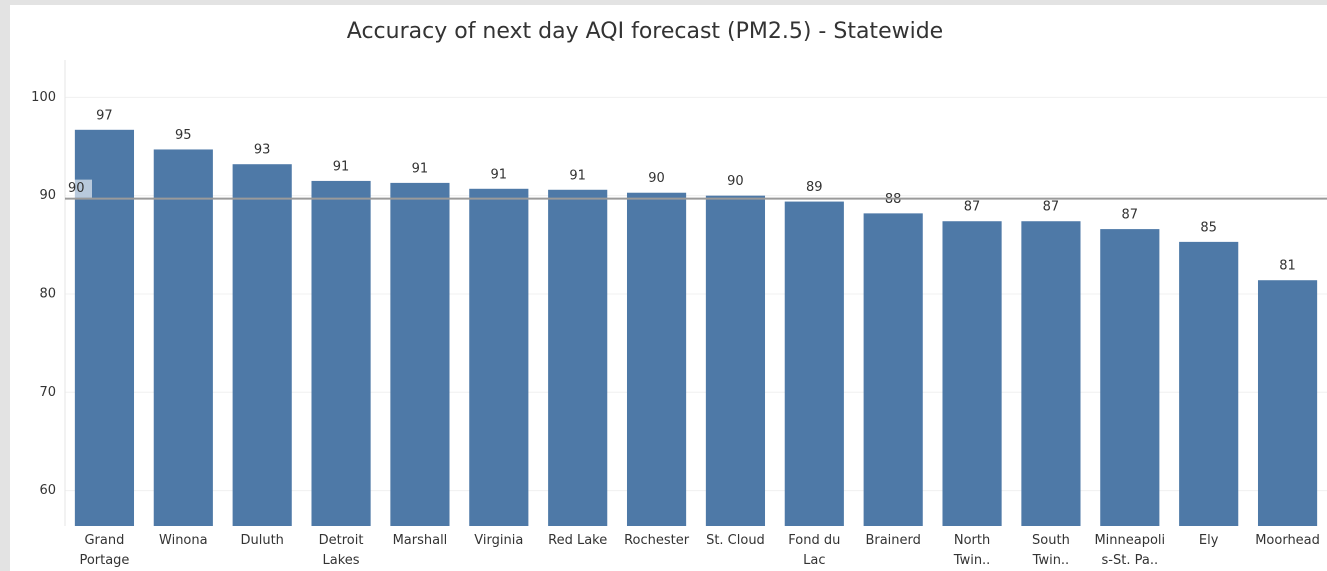 The height and width of the screenshot is (571, 1327). I want to click on value-label: 93, so click(262, 150).